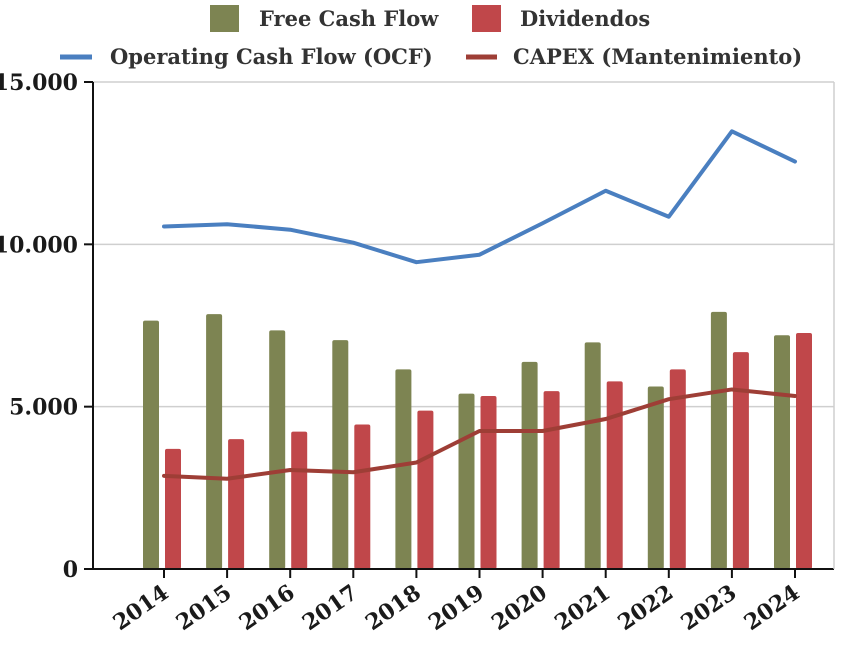 This screenshot has height=672, width=853. What do you see at coordinates (203, 608) in the screenshot?
I see `x-tick-label-2015: 2015` at bounding box center [203, 608].